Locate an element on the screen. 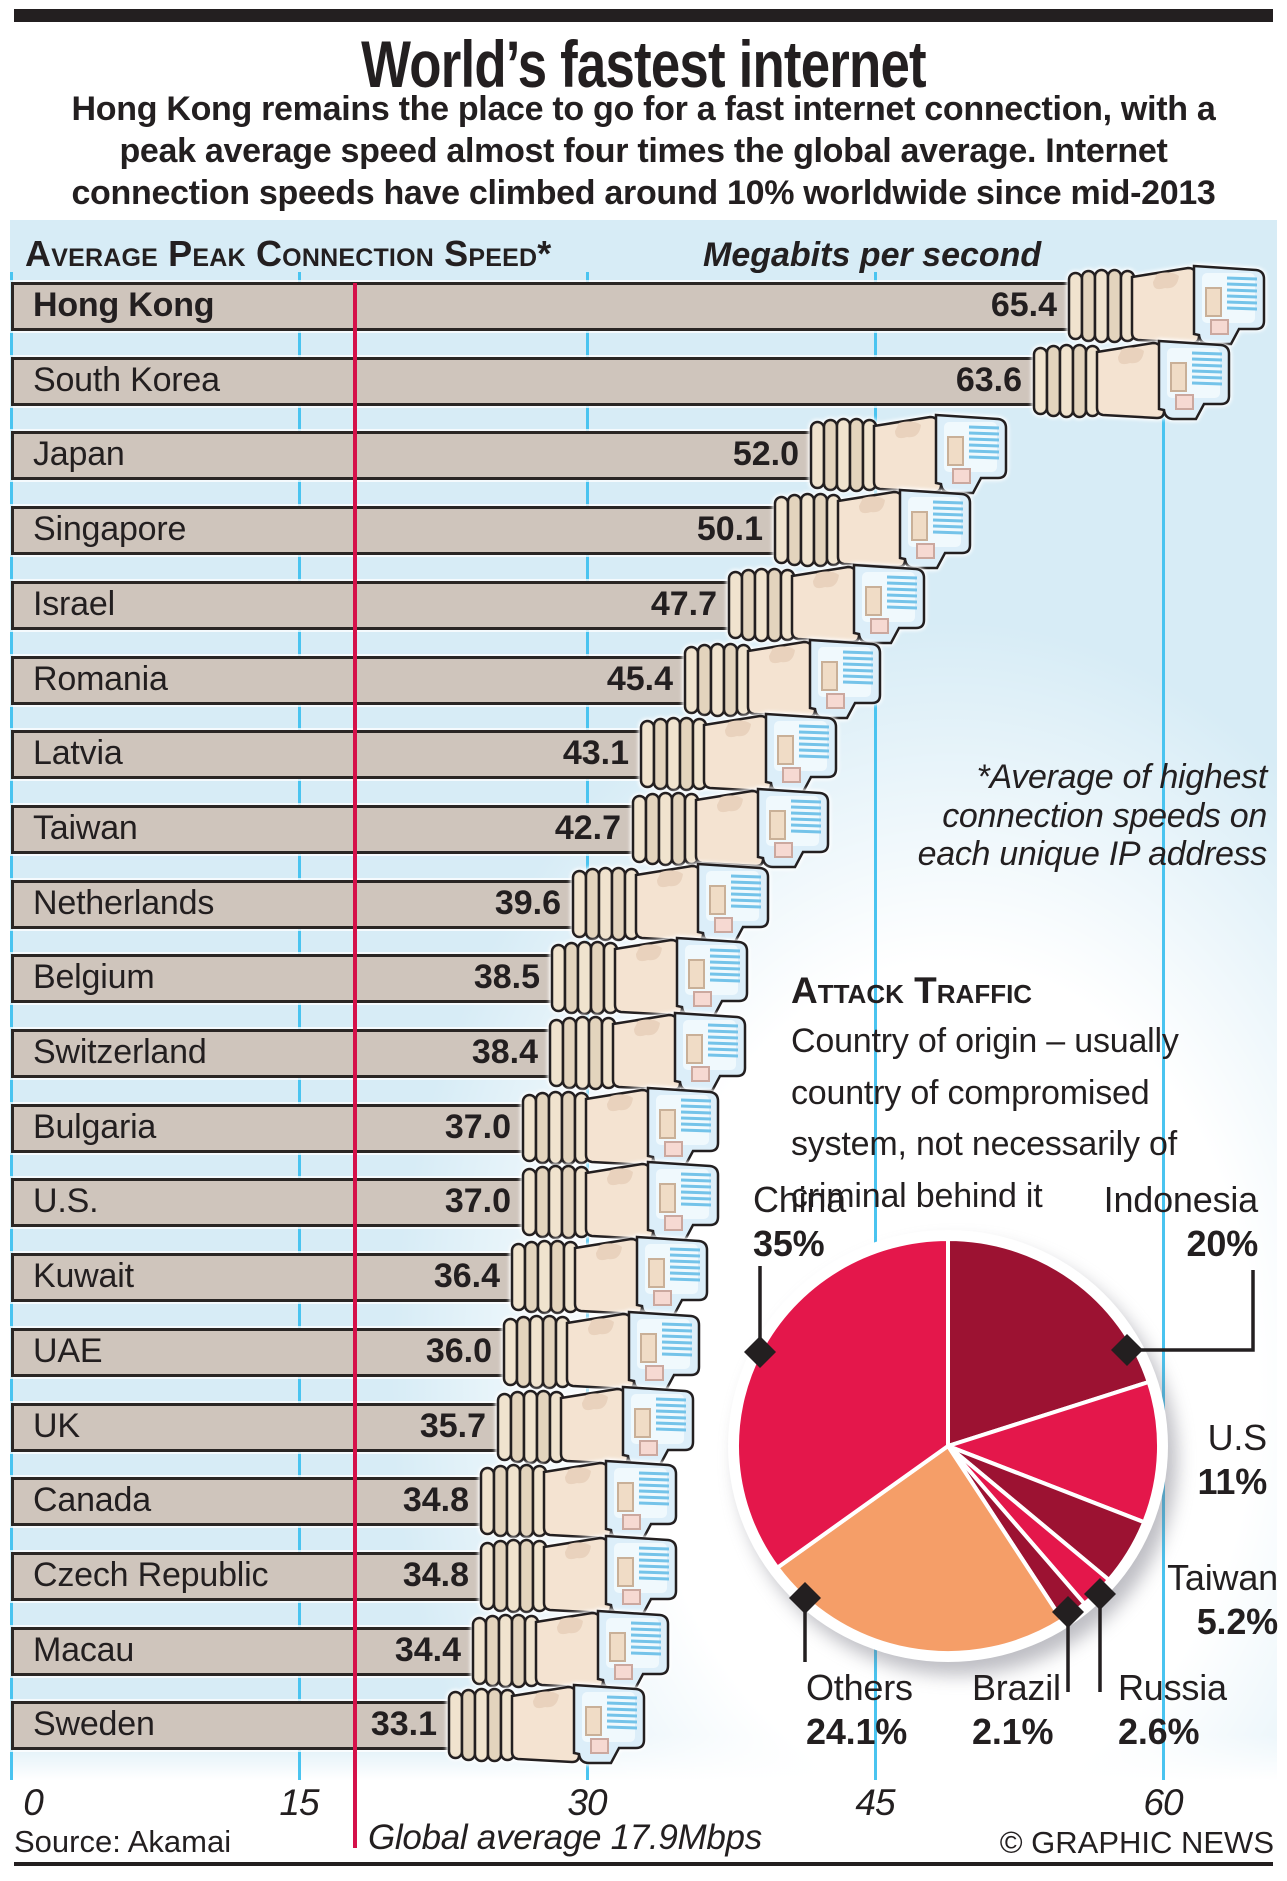 The height and width of the screenshot is (1881, 1287). bar-country-label: Bulgaria is located at coordinates (95, 1127).